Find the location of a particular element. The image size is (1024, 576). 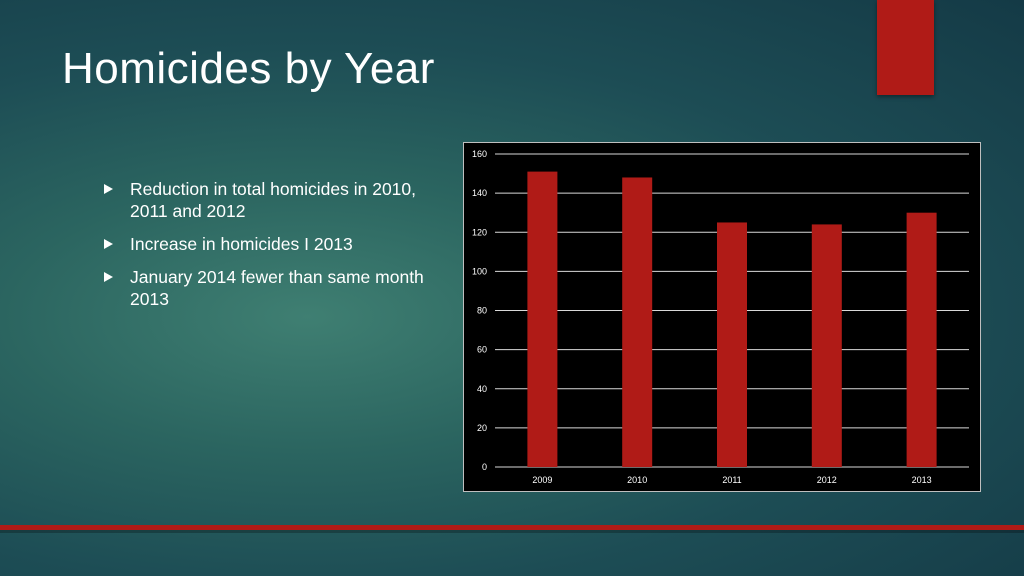

slide-title: Homicides by Year is located at coordinates (248, 68).